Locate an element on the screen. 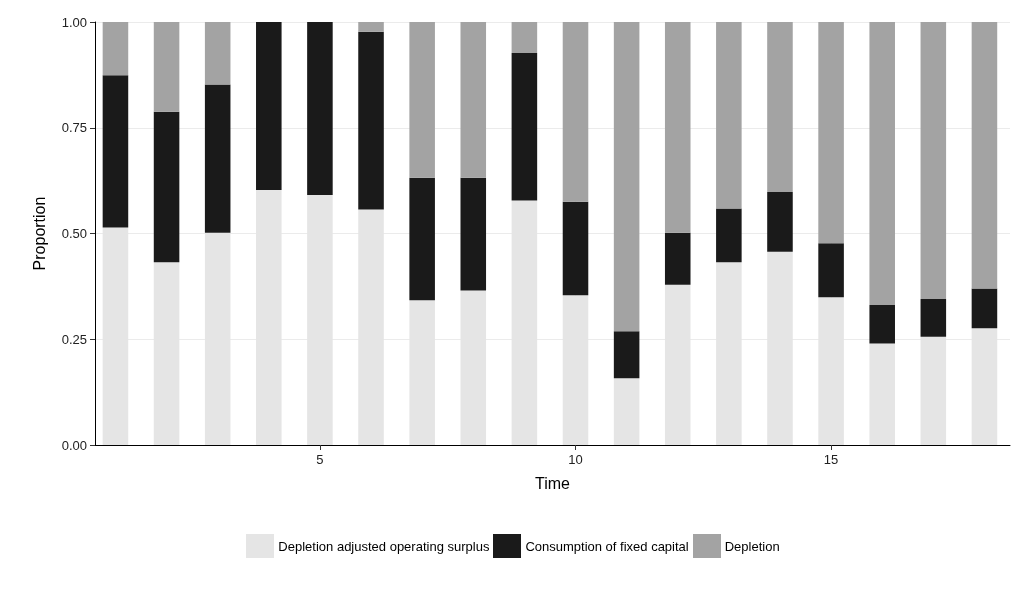 Image resolution: width=1026 pixels, height=589 pixels. y-tick-label: 0.75 is located at coordinates (74, 128).